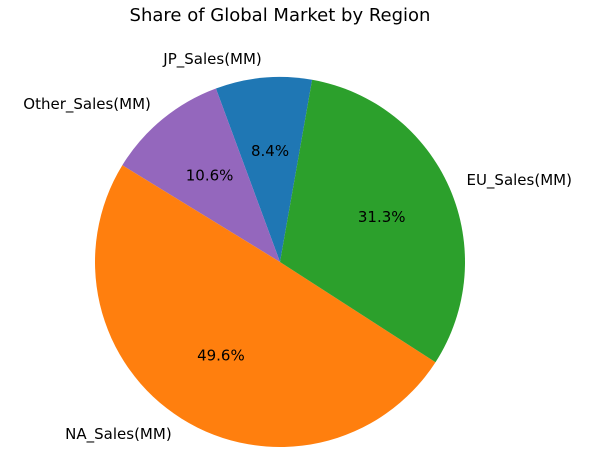  What do you see at coordinates (211, 59) in the screenshot?
I see `slice-label-jp-sales-mm: JP_Sales(MM)` at bounding box center [211, 59].